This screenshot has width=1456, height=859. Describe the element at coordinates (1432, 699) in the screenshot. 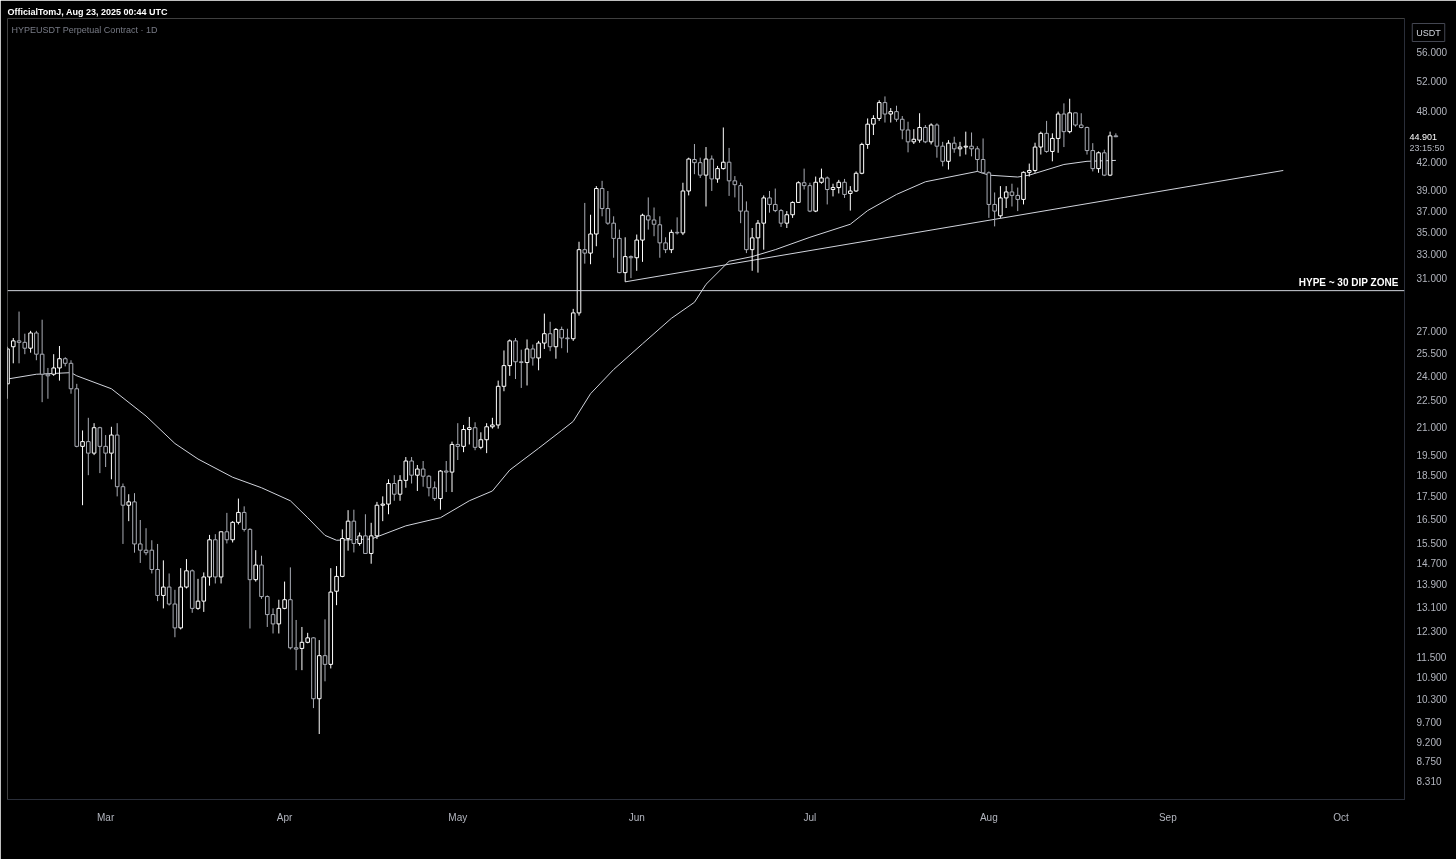

I see `y-tick-label: 10.300` at that location.